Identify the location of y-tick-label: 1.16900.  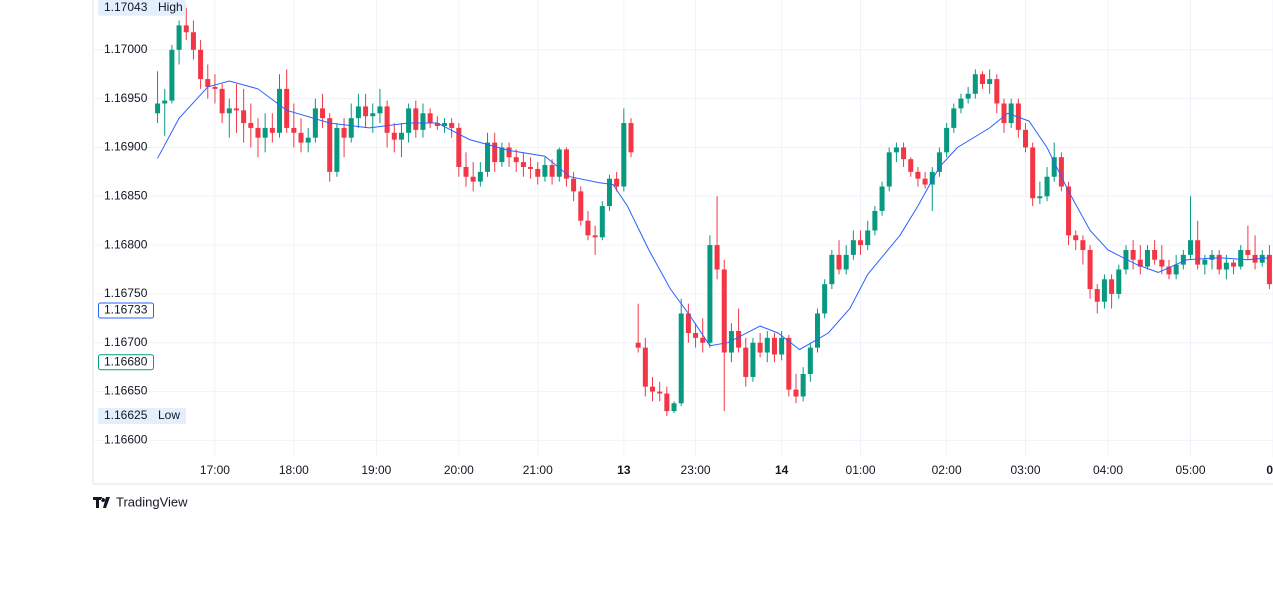
(126, 147).